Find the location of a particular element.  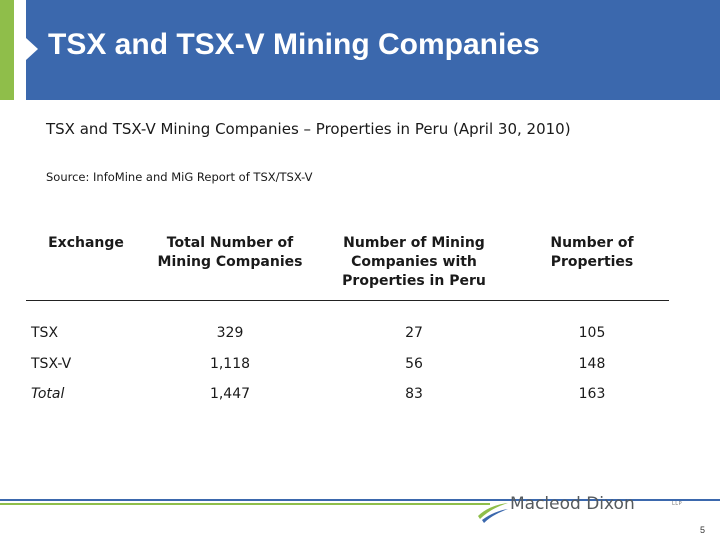

cell-properties: 148 is located at coordinates (592, 364).